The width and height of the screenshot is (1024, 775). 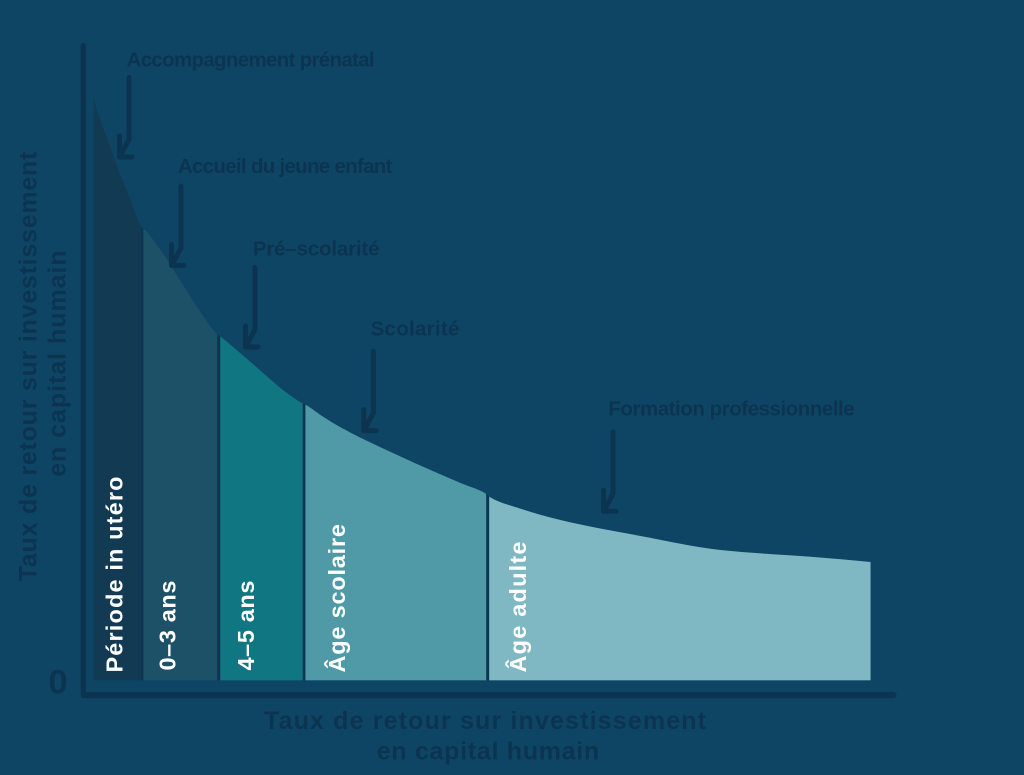 What do you see at coordinates (517, 607) in the screenshot?
I see `svg-text: Âge adulte` at bounding box center [517, 607].